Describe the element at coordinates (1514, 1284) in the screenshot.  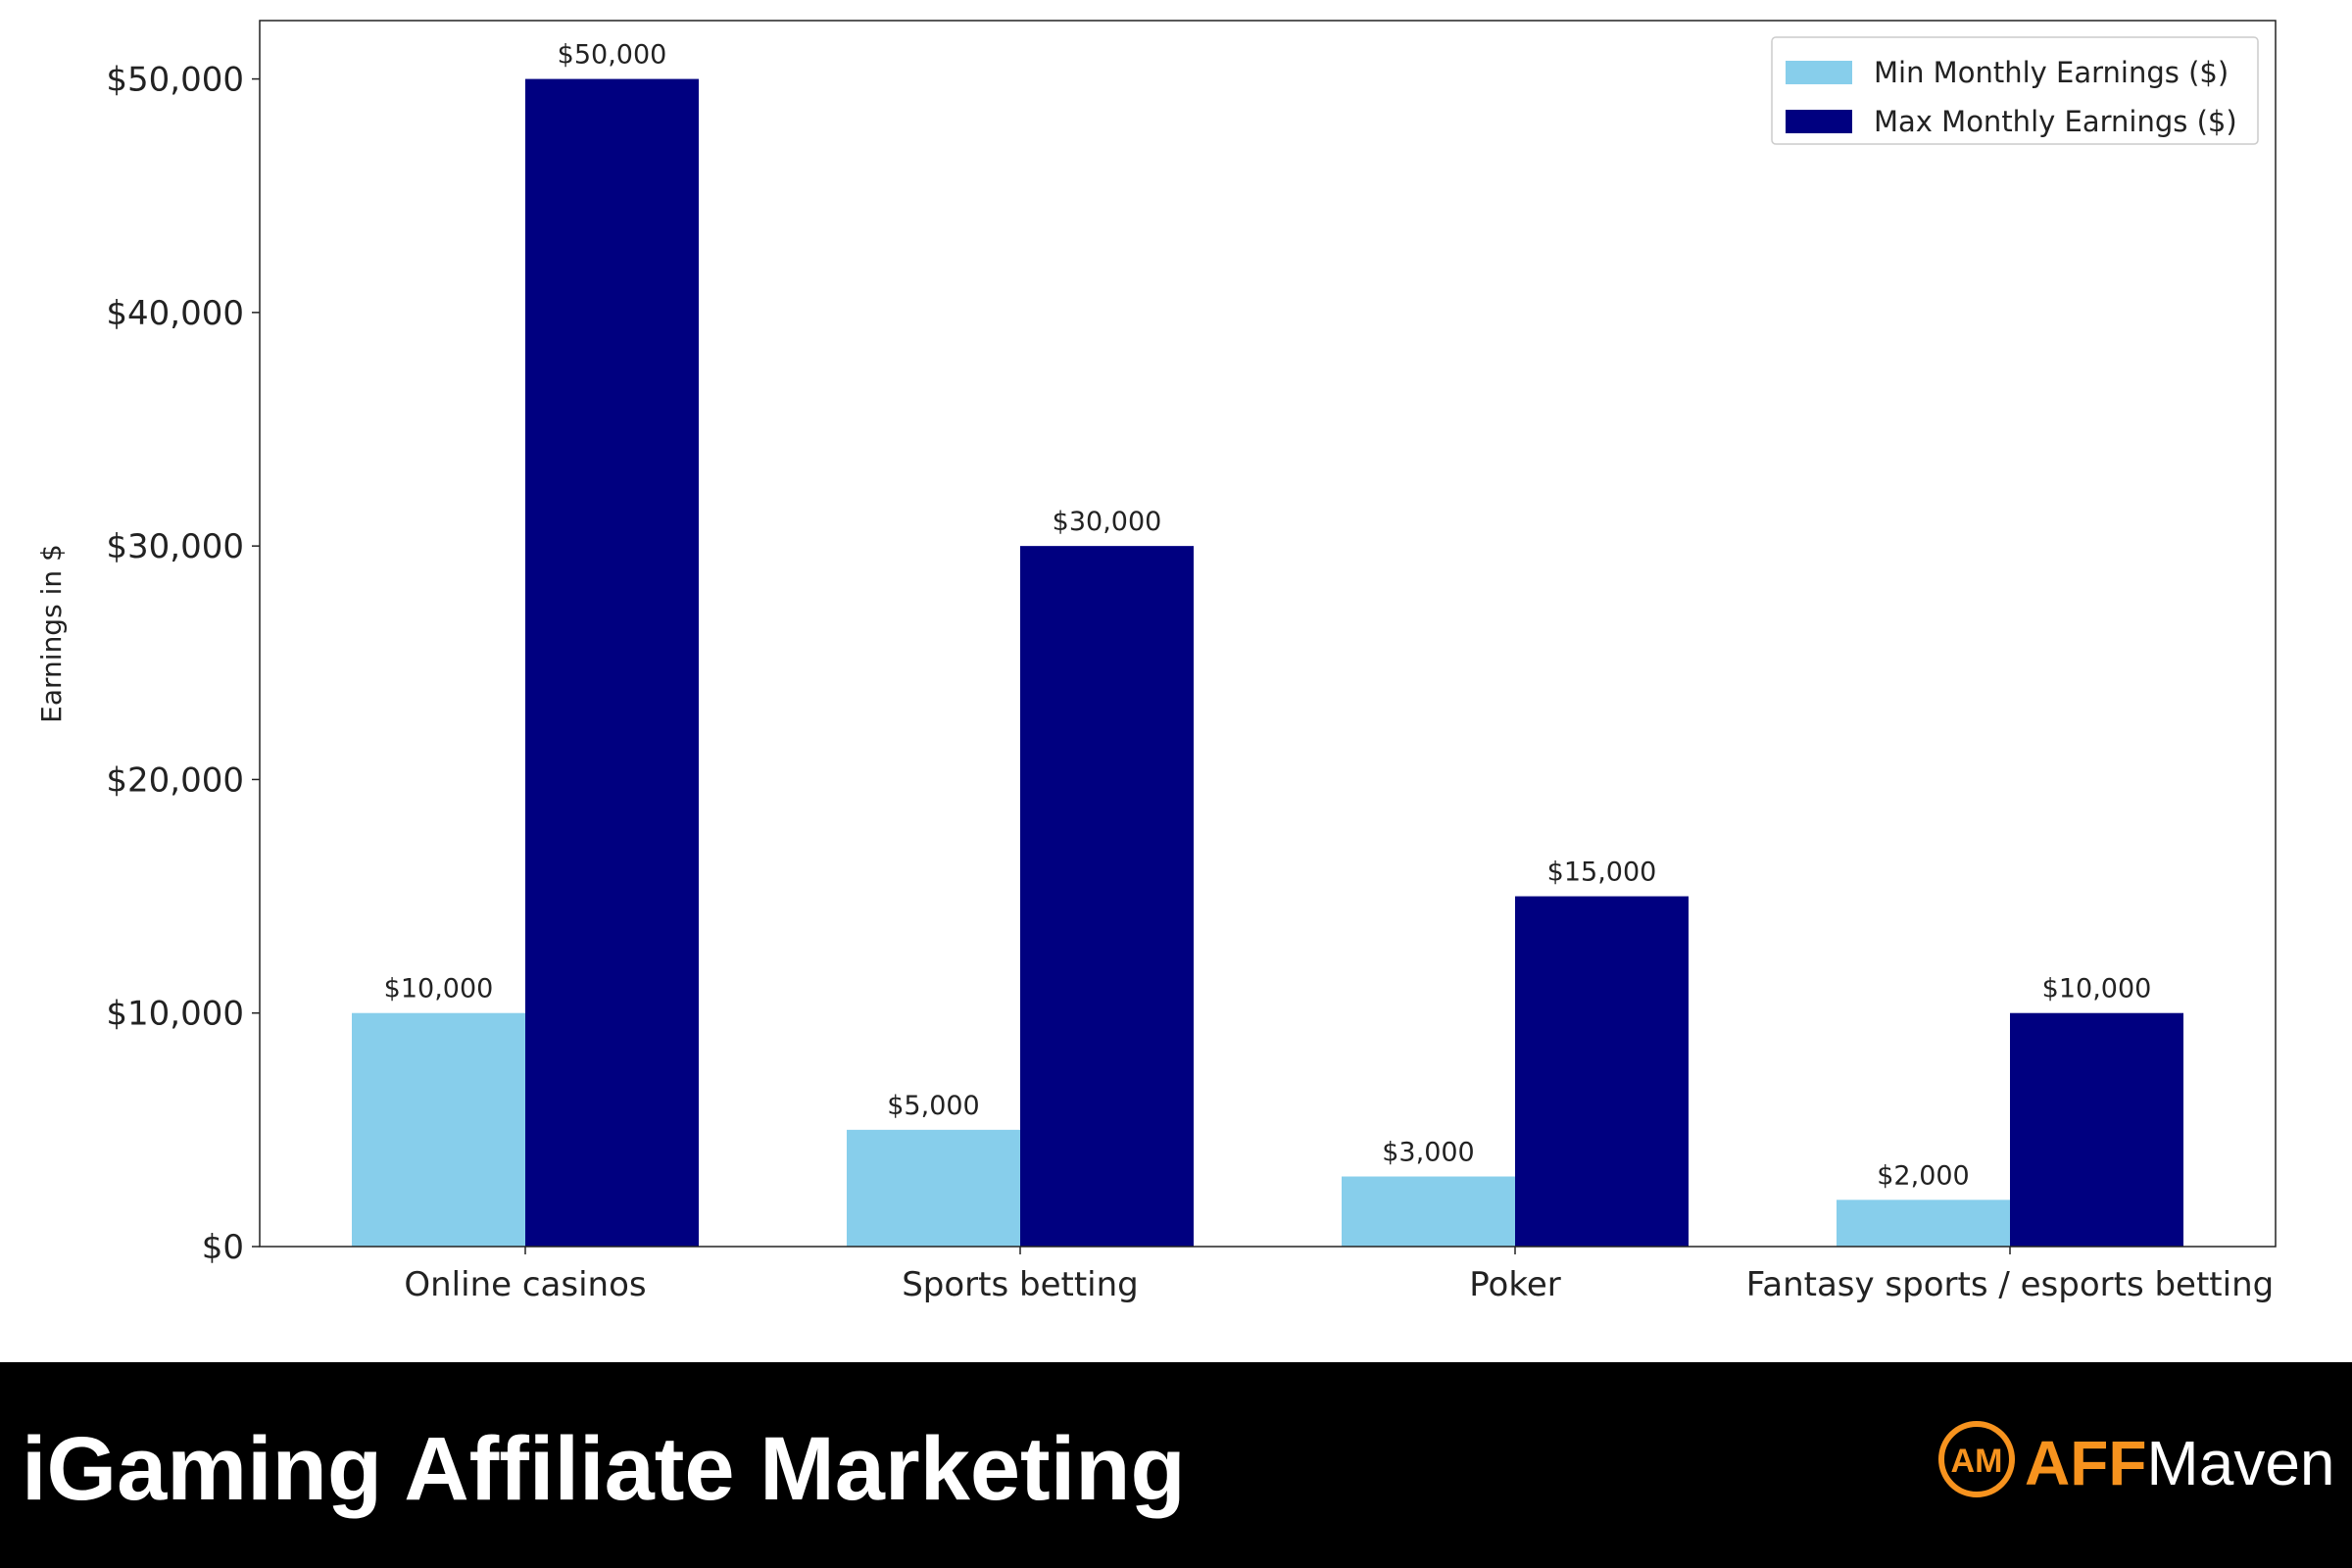
I see `x-tick-label: Poker` at that location.